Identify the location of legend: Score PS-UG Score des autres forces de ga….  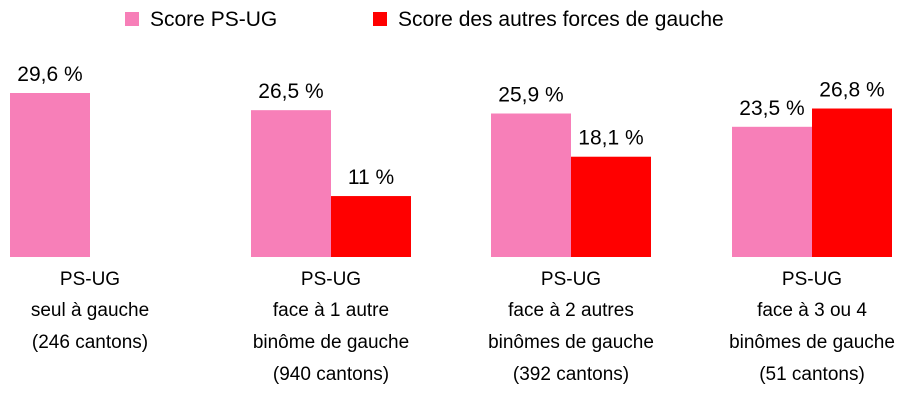
(424, 19).